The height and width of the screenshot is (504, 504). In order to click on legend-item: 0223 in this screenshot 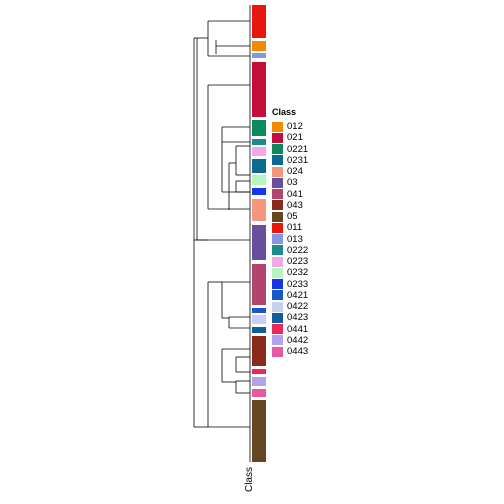, I will do `click(290, 261)`.